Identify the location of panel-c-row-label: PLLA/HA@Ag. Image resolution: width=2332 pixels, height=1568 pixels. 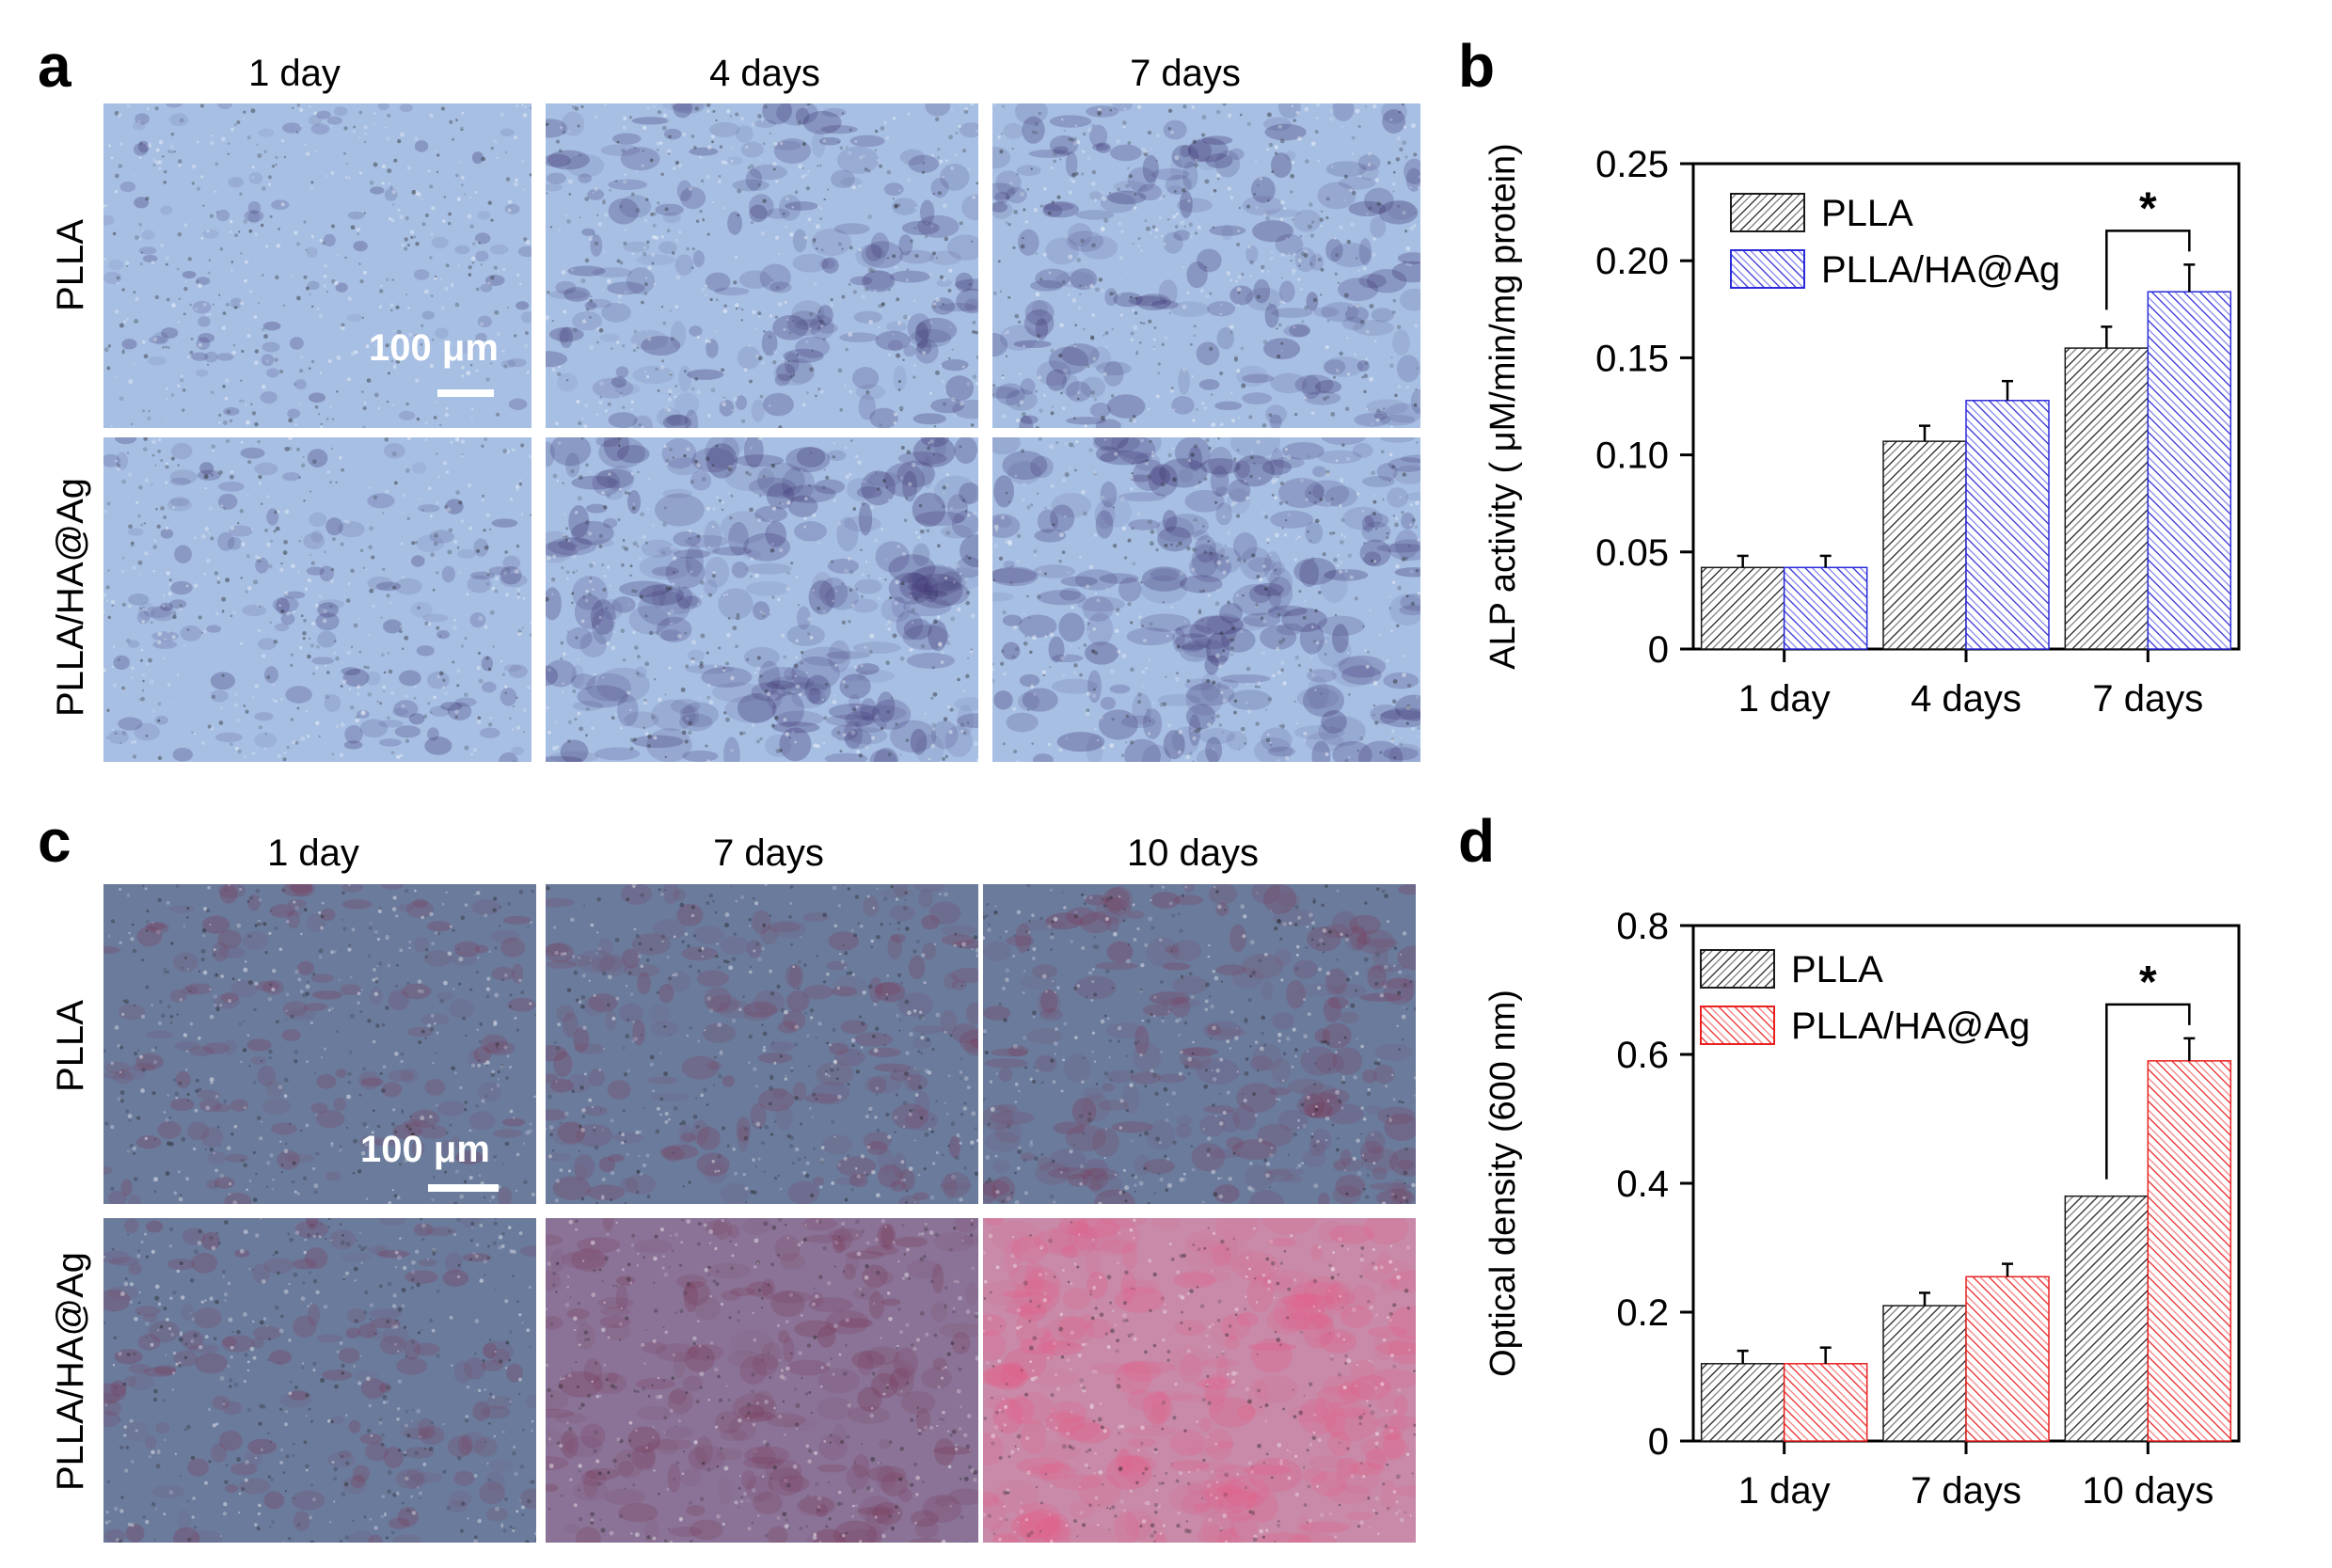
(70, 1371).